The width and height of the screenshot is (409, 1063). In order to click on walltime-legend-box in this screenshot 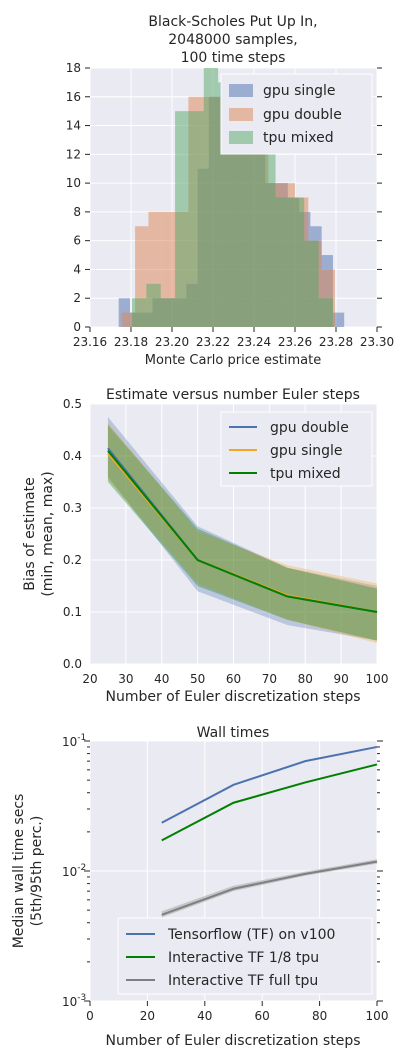, I will do `click(245, 956)`.